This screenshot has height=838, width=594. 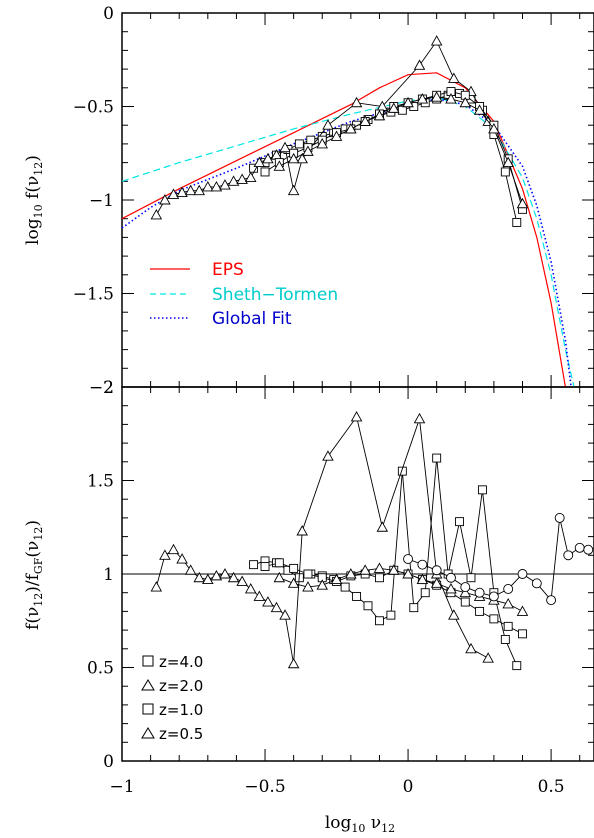 I want to click on x-tick-label: 0.5, so click(x=551, y=787).